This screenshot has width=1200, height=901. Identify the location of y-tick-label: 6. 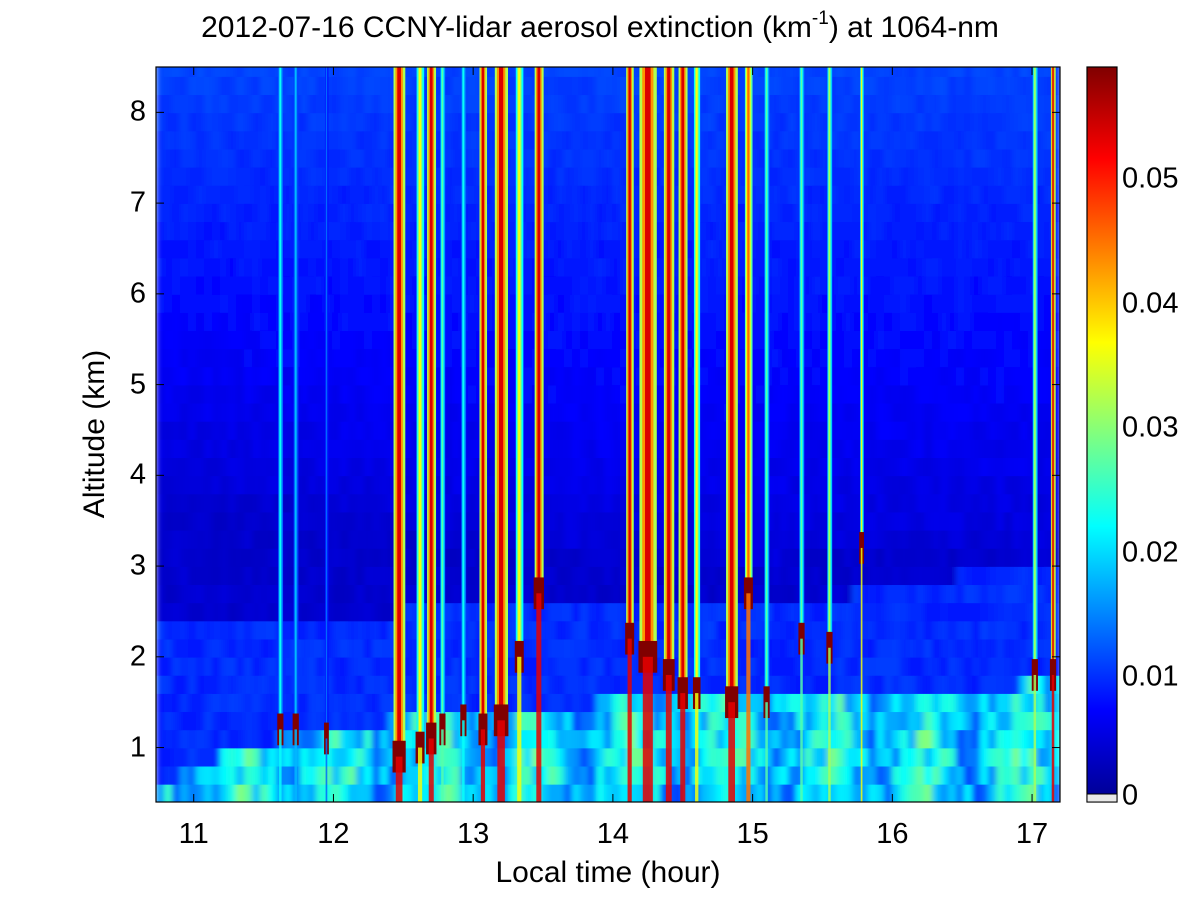
(137, 293).